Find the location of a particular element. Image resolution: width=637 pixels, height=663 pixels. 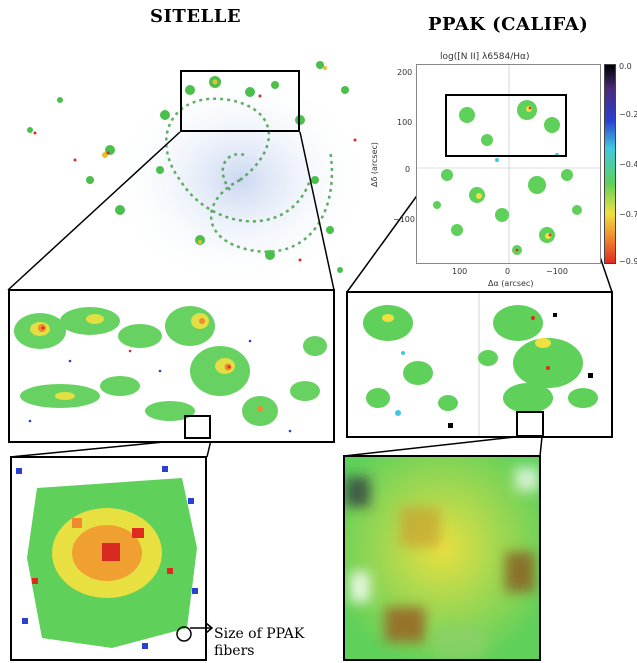

ppak-xtick-1: 100 is located at coordinates (460, 271).